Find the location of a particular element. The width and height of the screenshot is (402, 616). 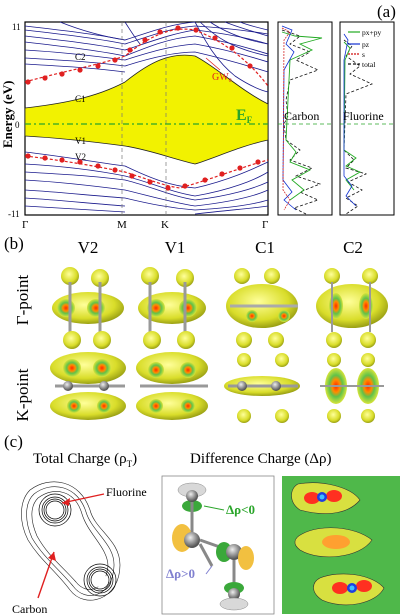

panel-a-label: (a) is located at coordinates (386, 11).